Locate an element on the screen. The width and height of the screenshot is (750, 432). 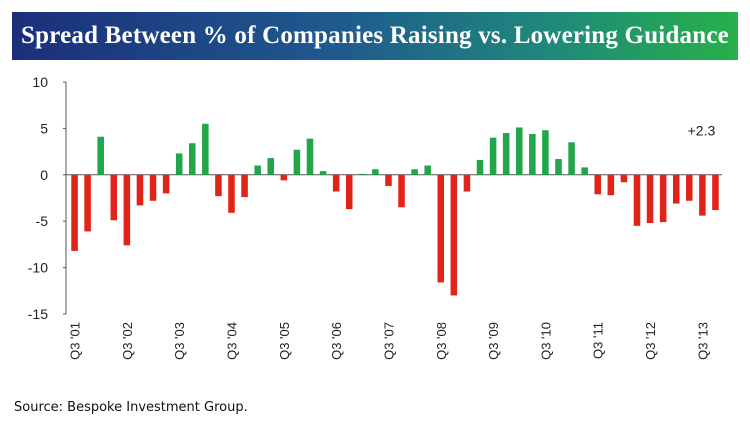
last-value-annotation: +2.3 is located at coordinates (702, 130).